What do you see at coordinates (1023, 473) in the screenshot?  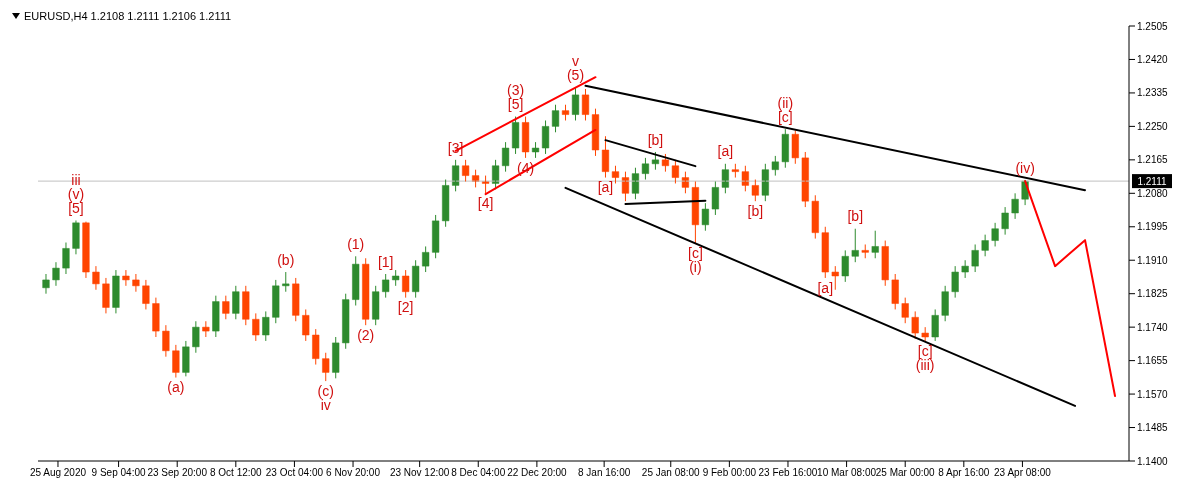 I see `x-tick-label: 23 Apr 08:00` at bounding box center [1023, 473].